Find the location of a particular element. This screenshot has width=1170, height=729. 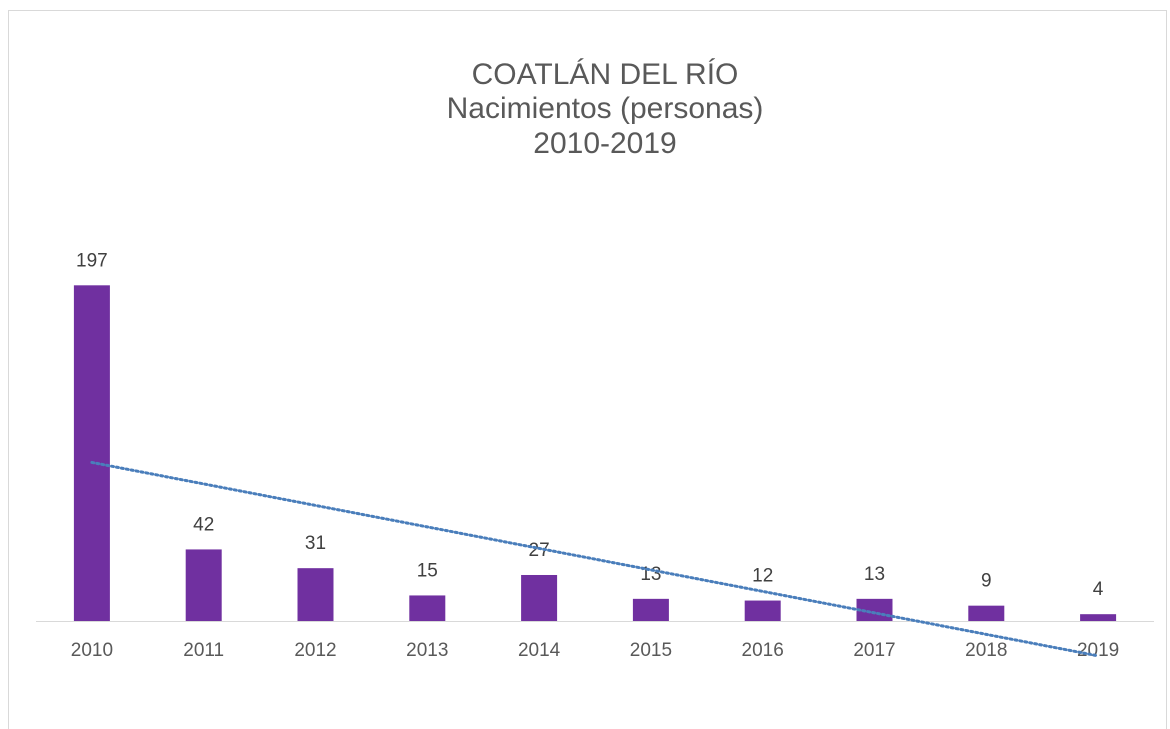

data-label: 12 is located at coordinates (762, 576).